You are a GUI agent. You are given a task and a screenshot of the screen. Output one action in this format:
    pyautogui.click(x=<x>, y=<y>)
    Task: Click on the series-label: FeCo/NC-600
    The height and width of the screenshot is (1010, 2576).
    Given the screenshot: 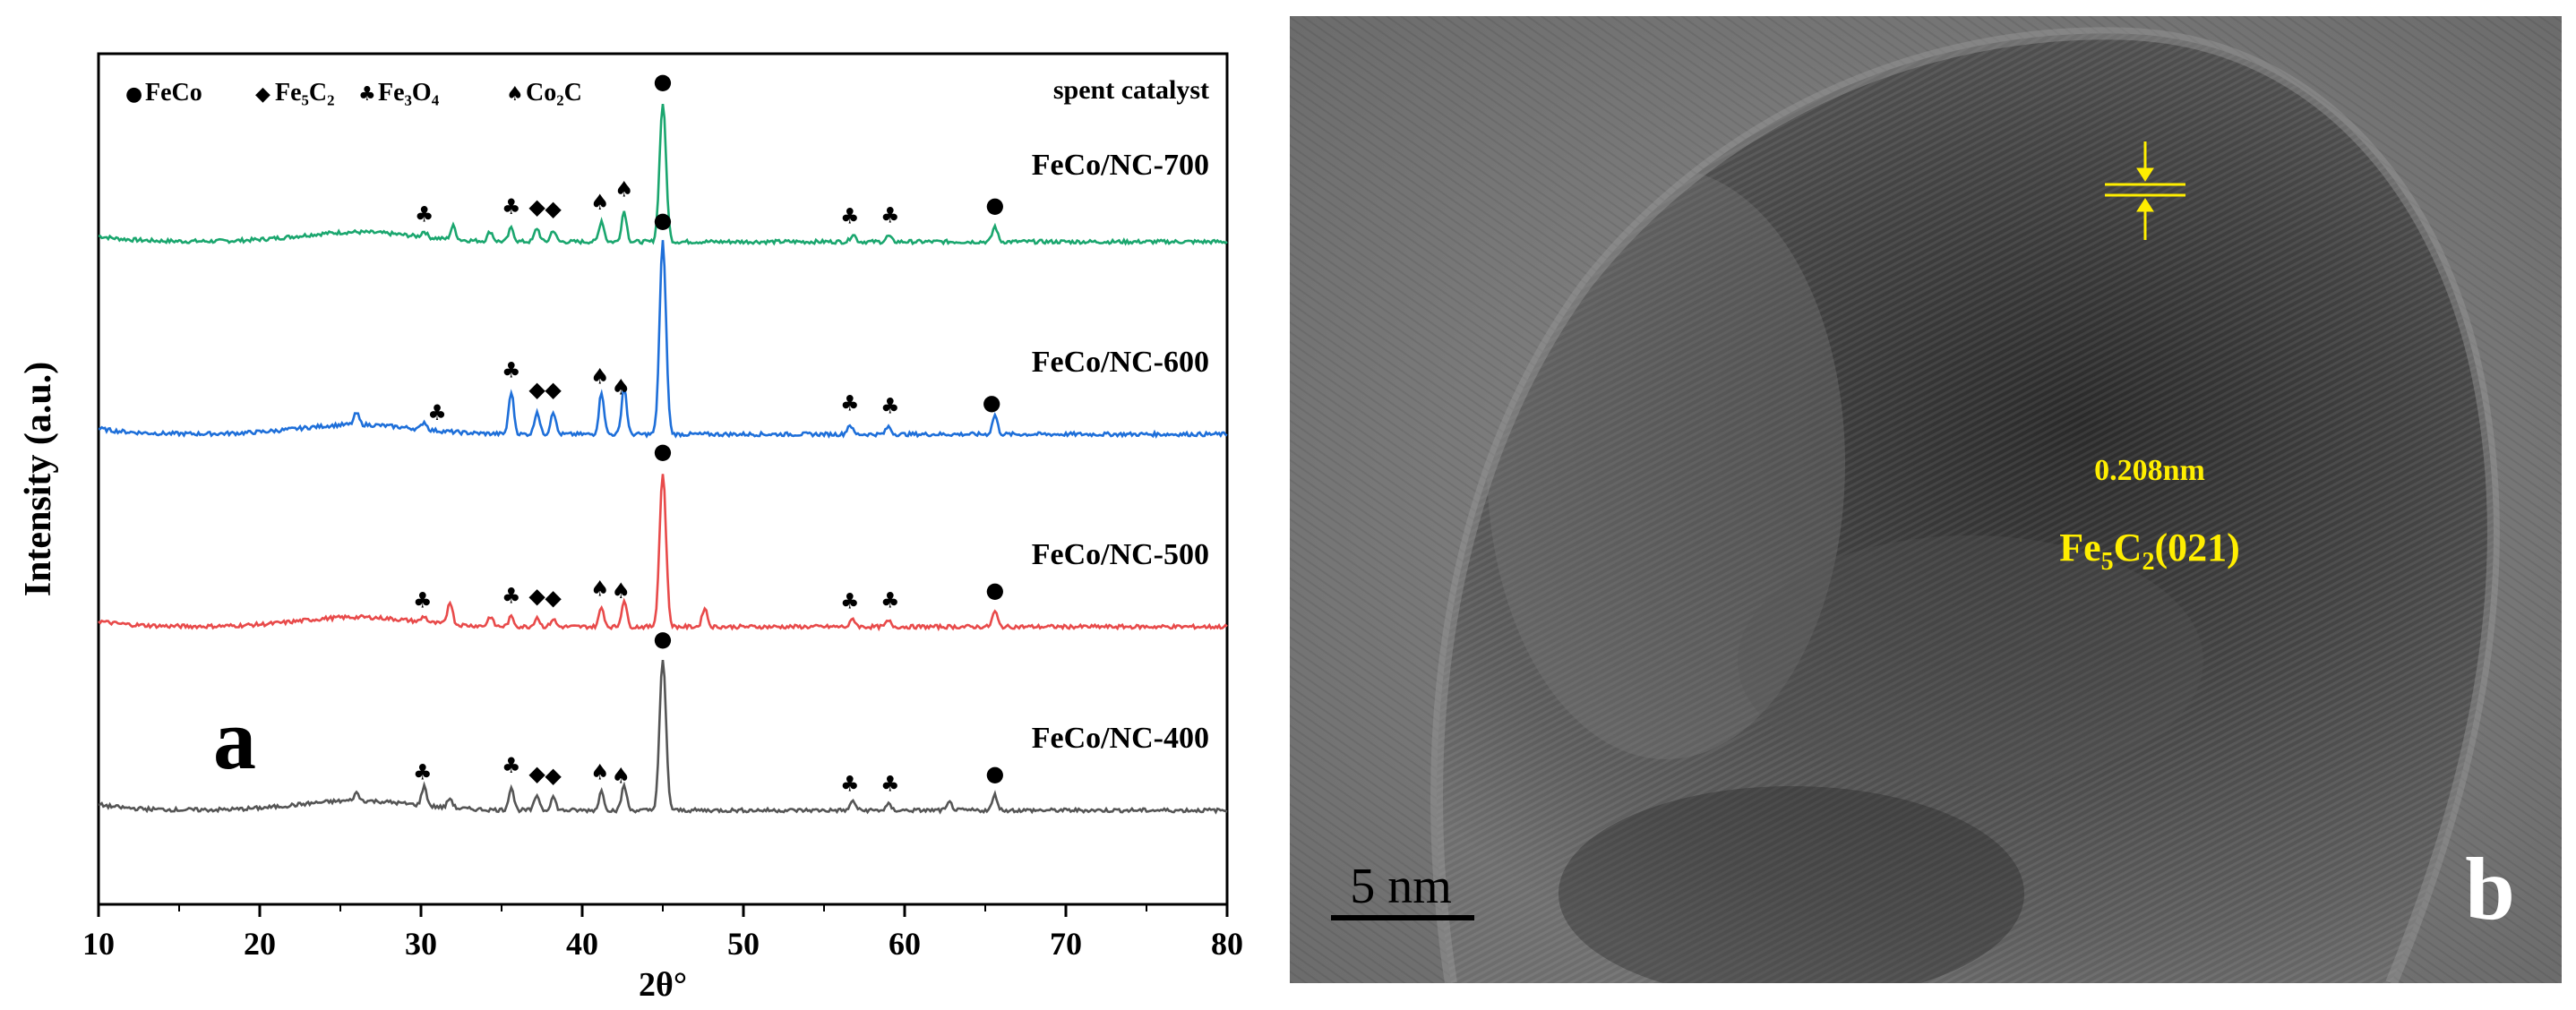 What is the action you would take?
    pyautogui.click(x=1120, y=363)
    